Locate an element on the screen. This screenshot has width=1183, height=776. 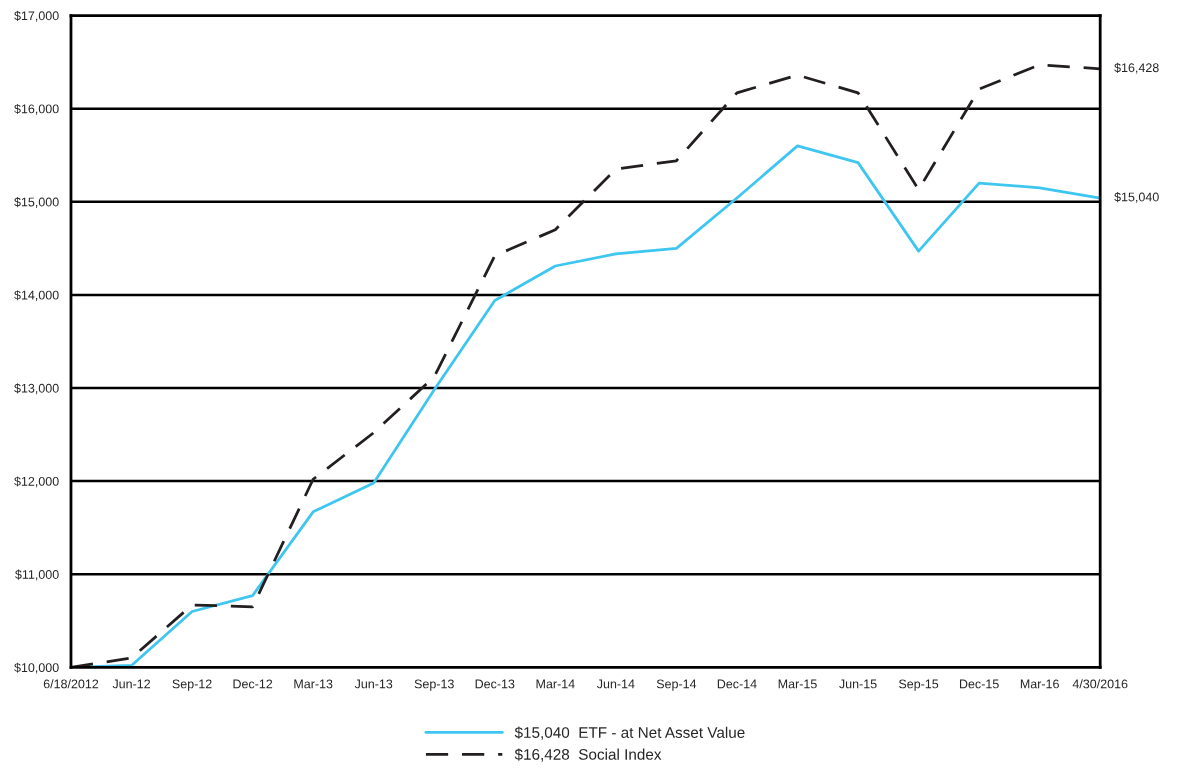
annotation: $16,428 is located at coordinates (1136, 68).